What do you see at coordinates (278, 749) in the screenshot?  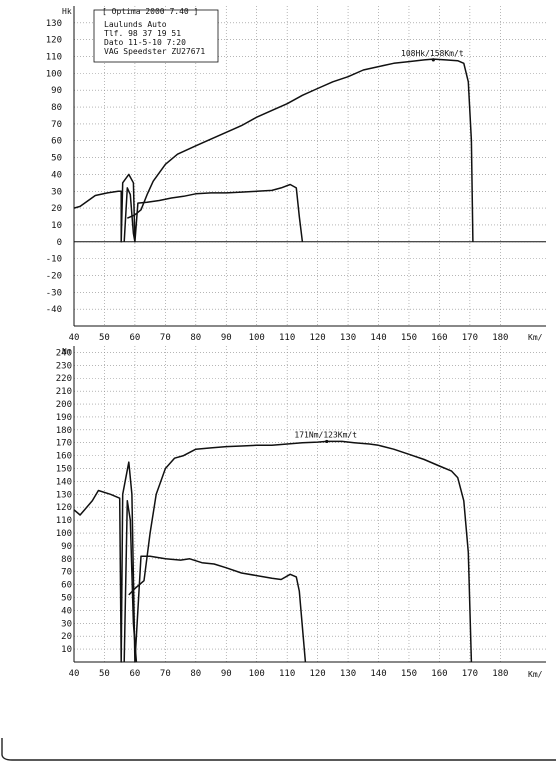 I see `page-edge` at bounding box center [278, 749].